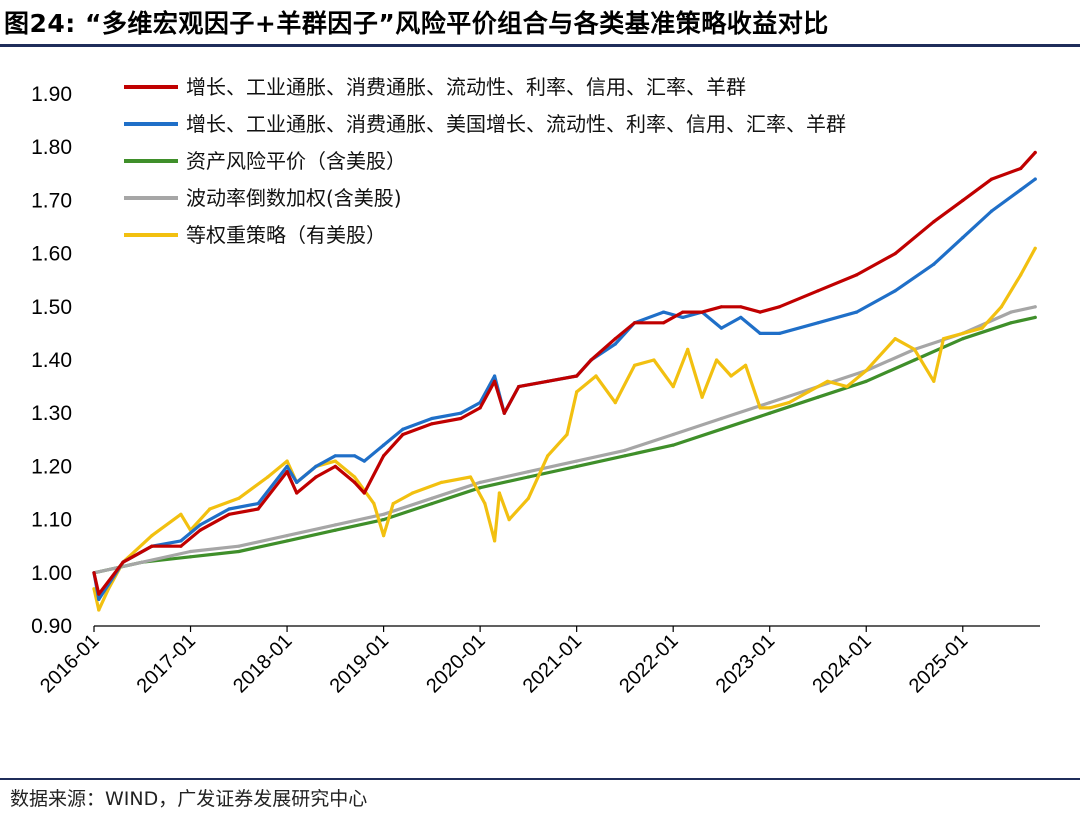 The width and height of the screenshot is (1080, 816). What do you see at coordinates (51, 520) in the screenshot?
I see `y-tick-label: 1.10` at bounding box center [51, 520].